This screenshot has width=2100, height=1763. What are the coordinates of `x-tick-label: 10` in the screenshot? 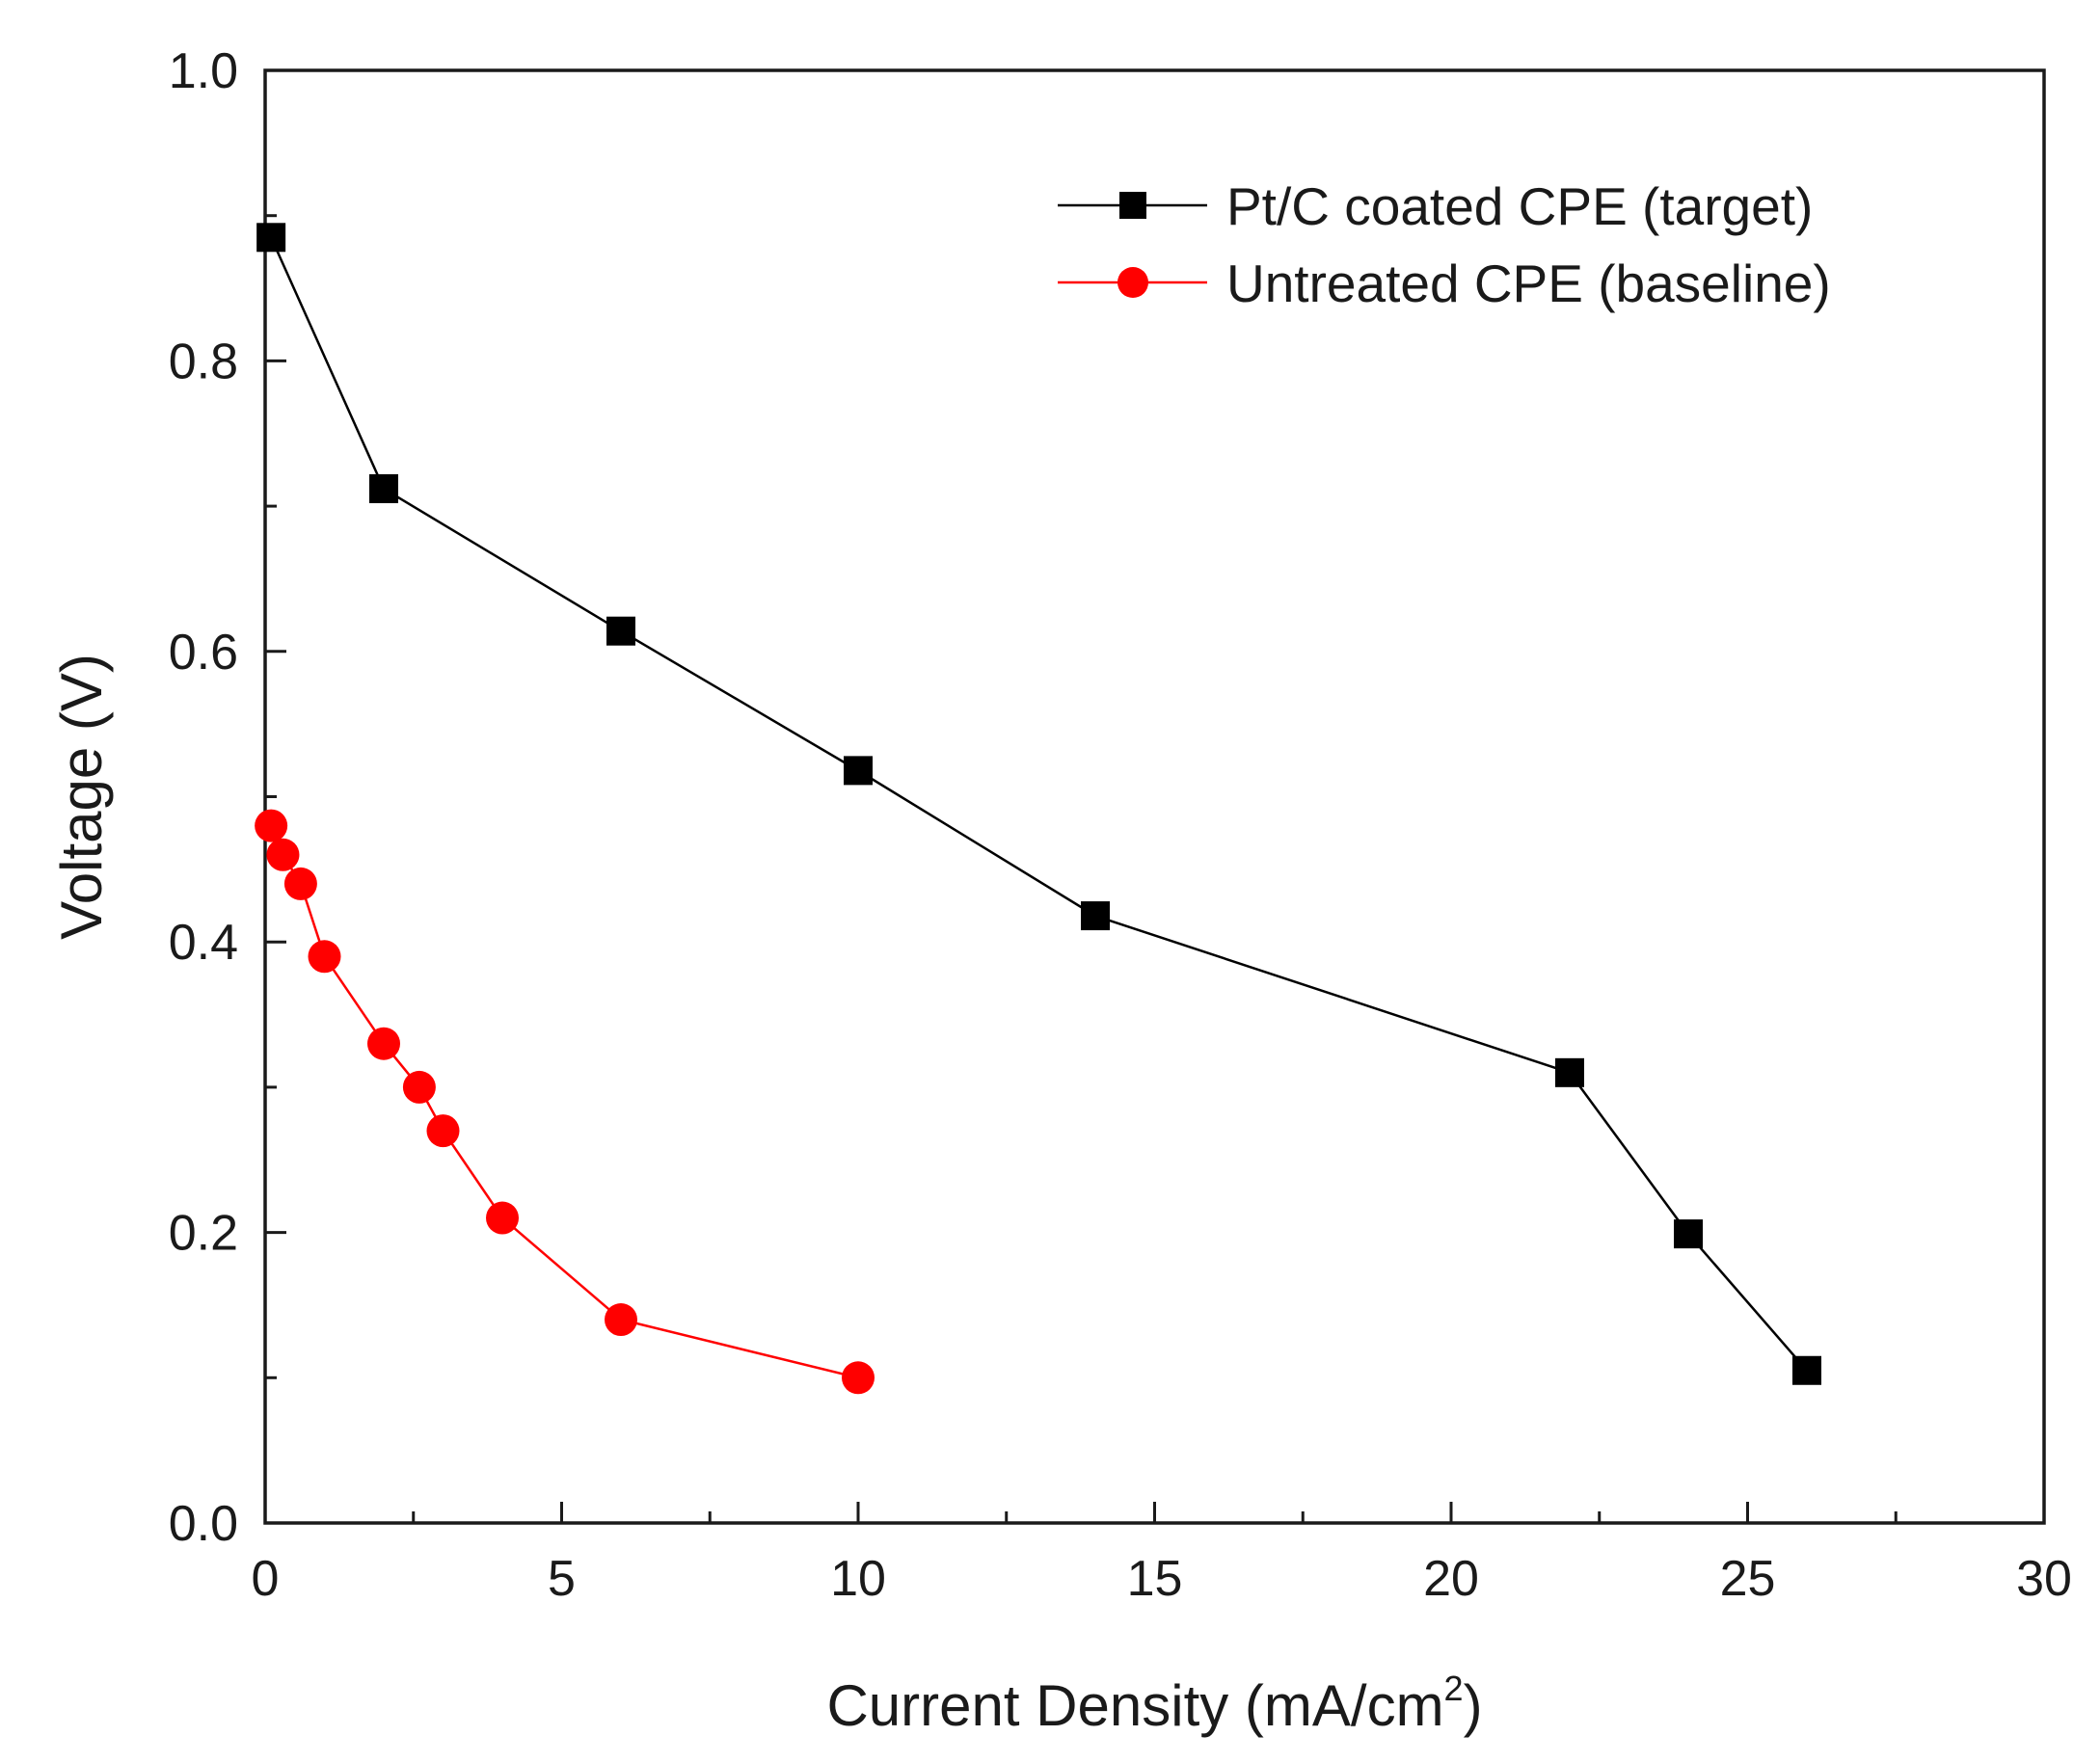 It's located at (858, 1579).